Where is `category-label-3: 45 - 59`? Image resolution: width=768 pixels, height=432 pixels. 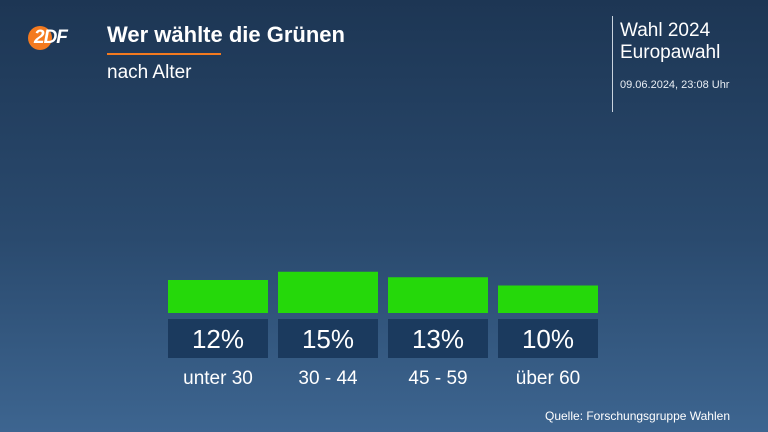
category-label-3: 45 - 59 is located at coordinates (437, 378).